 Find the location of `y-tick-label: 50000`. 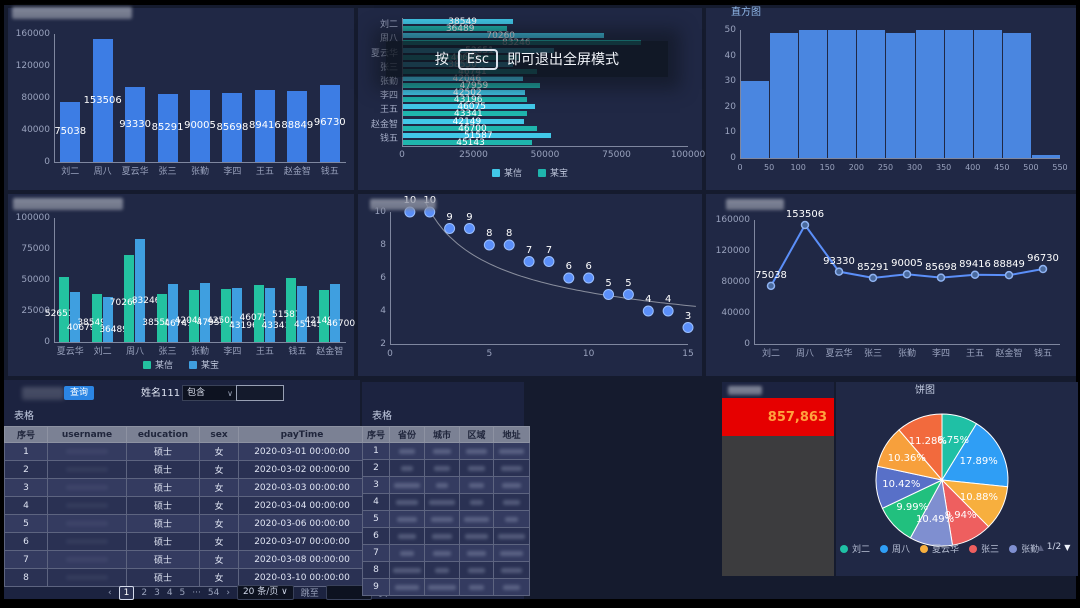

y-tick-label: 50000 is located at coordinates (35, 280).